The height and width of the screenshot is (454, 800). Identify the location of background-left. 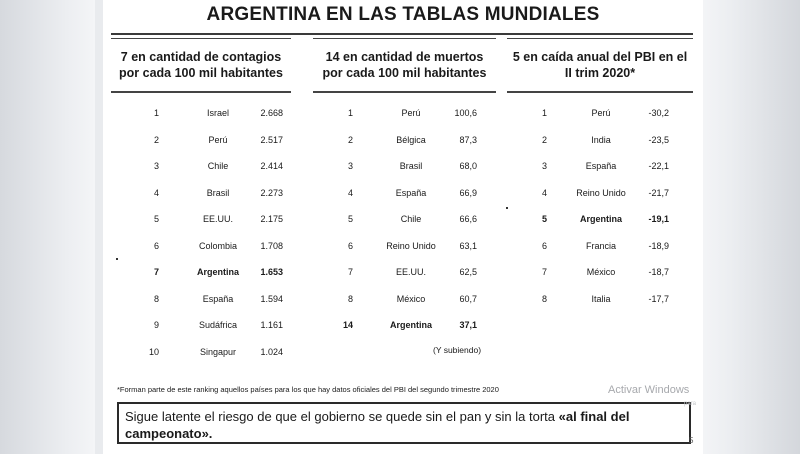
(47, 227).